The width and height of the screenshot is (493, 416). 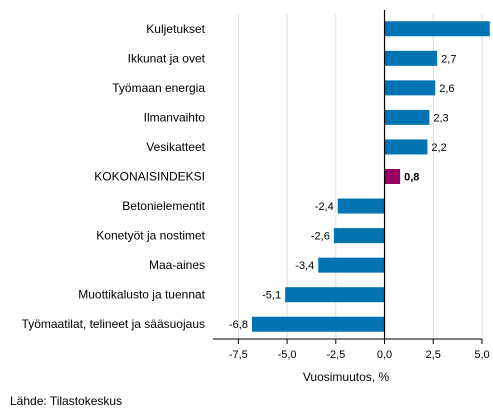 What do you see at coordinates (346, 377) in the screenshot?
I see `x-axis-title: Vuosimuutos, %` at bounding box center [346, 377].